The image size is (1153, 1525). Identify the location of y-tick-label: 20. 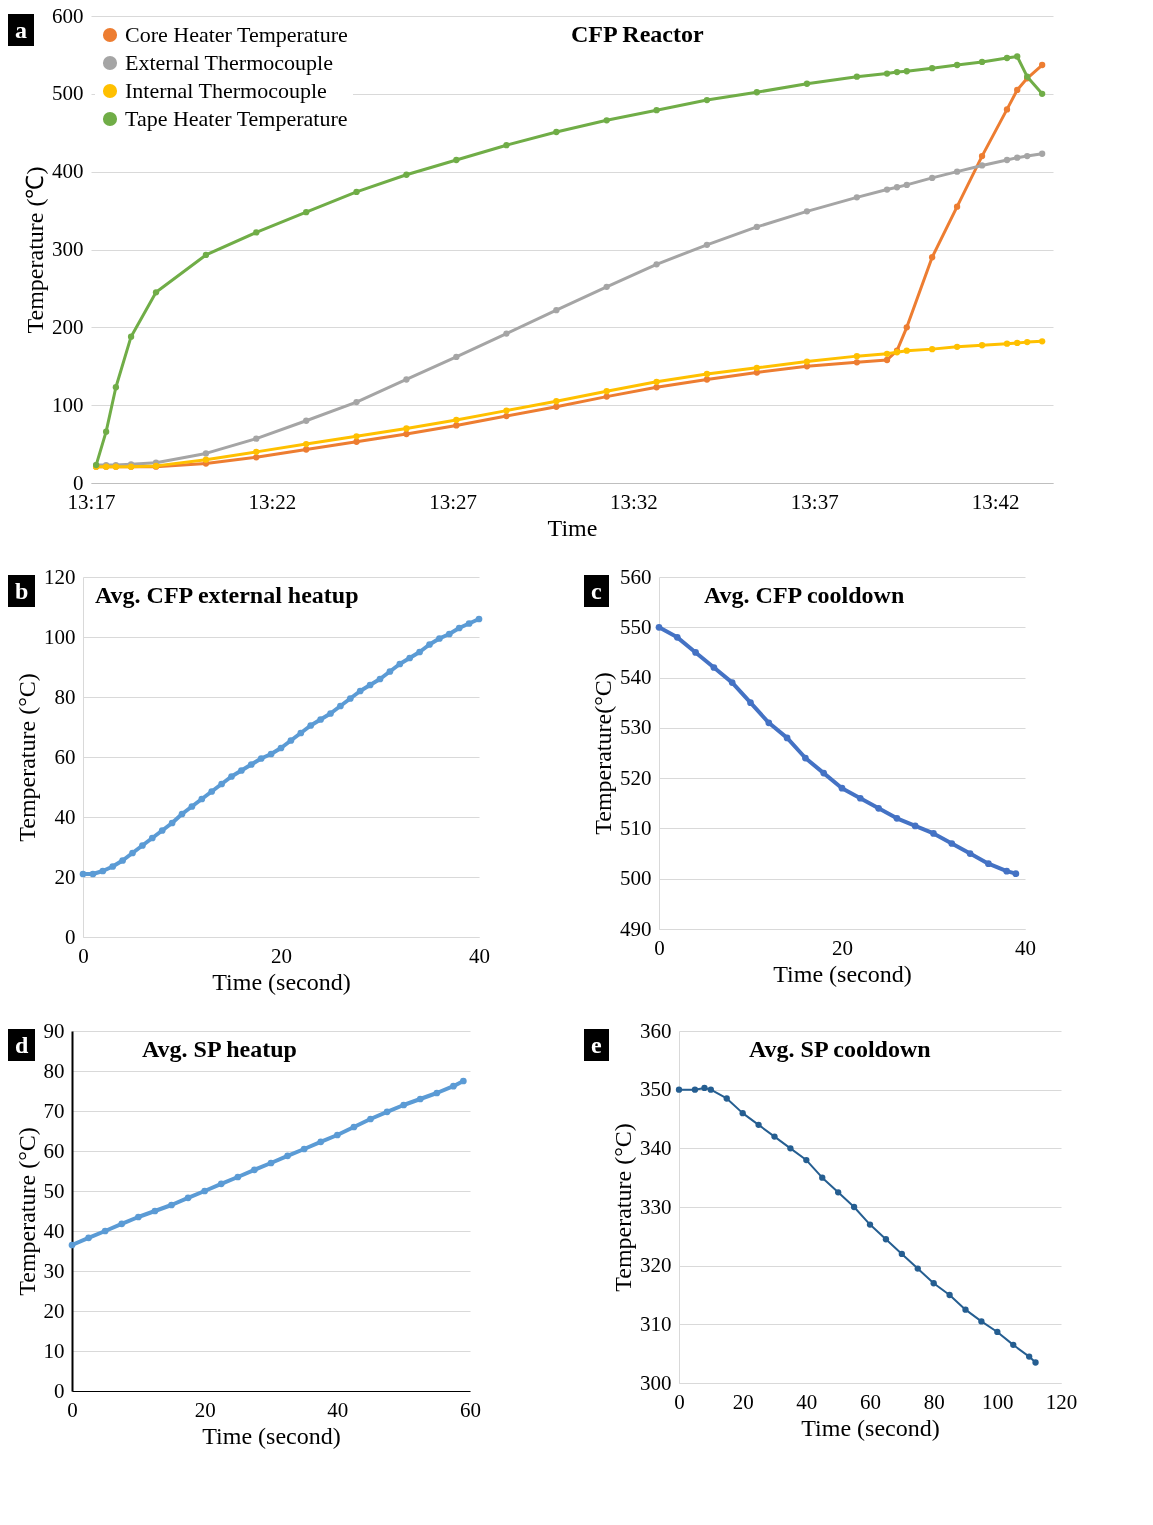
(54, 1310).